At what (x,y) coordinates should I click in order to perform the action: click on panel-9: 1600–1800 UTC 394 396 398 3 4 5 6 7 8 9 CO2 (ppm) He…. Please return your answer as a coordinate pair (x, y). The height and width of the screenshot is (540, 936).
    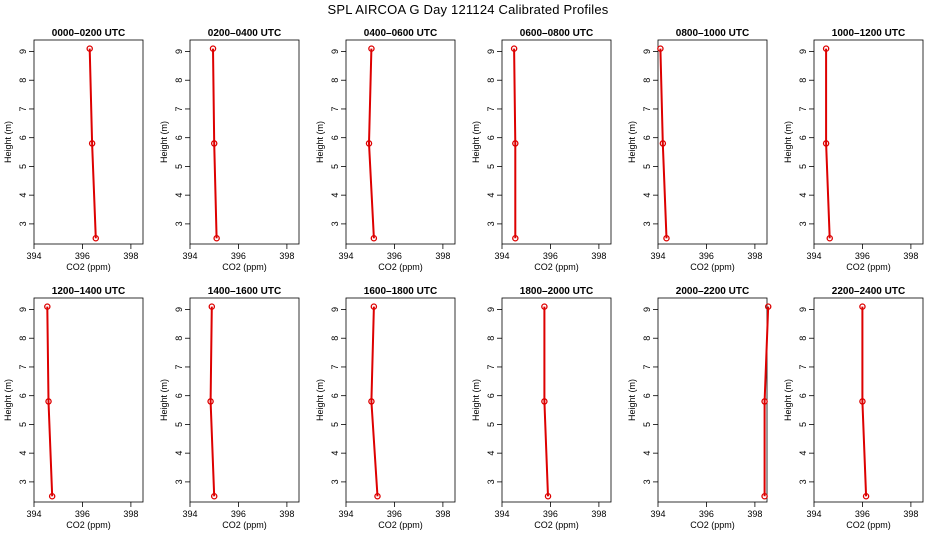
    Looking at the image, I should click on (385, 408).